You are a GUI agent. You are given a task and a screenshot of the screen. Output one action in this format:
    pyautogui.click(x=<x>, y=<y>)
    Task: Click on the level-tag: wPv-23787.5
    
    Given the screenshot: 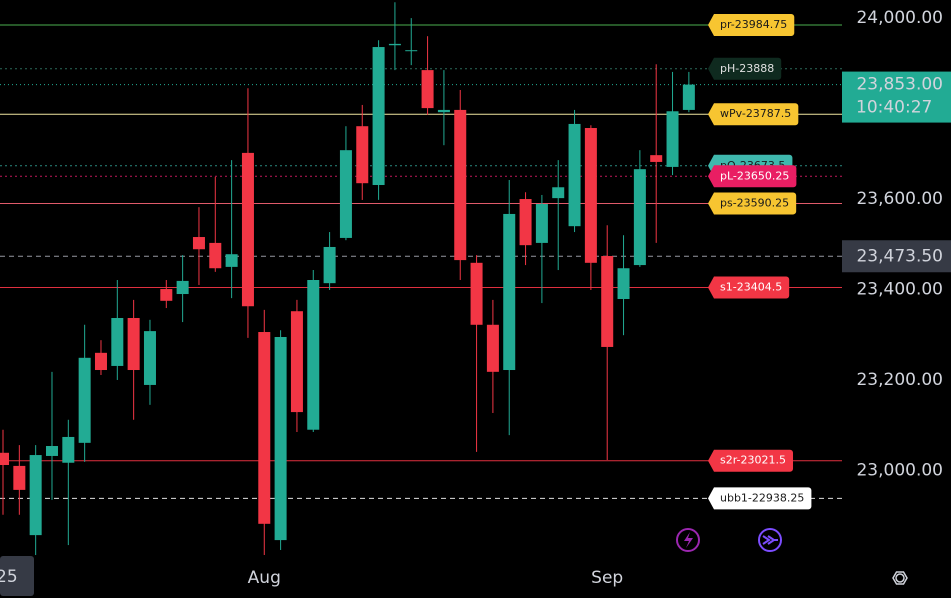 What is the action you would take?
    pyautogui.click(x=753, y=114)
    